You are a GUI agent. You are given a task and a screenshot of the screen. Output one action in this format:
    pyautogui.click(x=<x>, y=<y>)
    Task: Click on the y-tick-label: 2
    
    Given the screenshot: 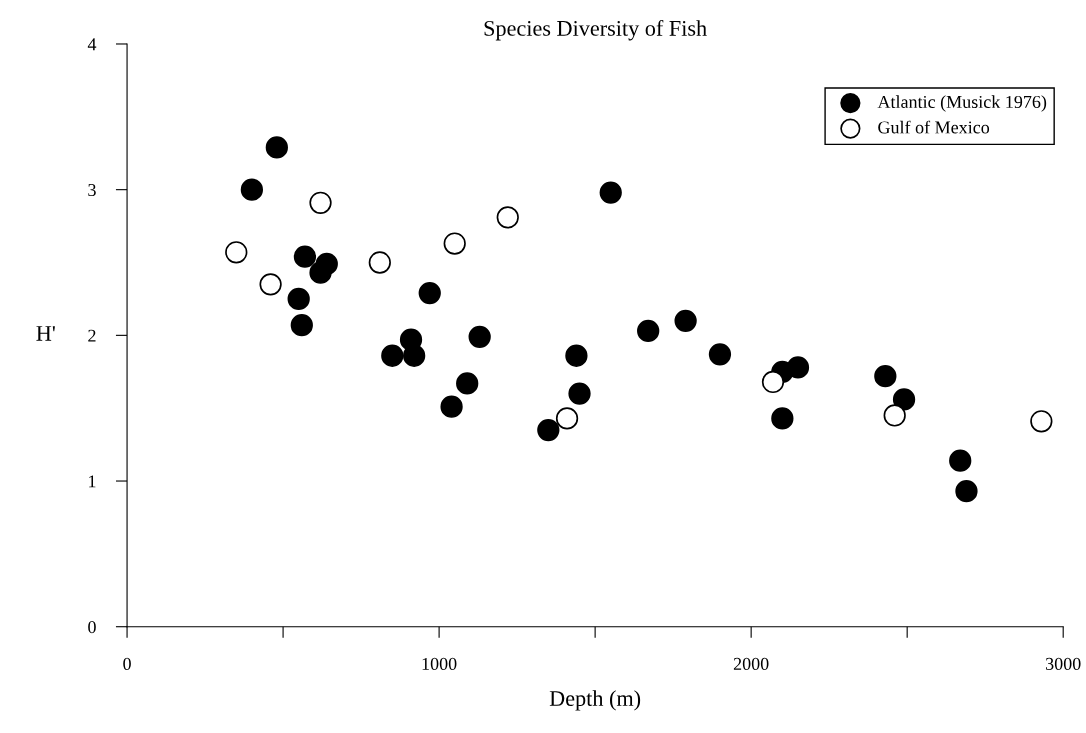 What is the action you would take?
    pyautogui.click(x=92, y=335)
    